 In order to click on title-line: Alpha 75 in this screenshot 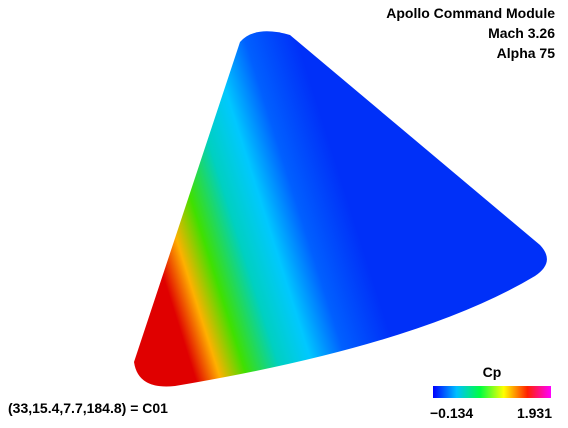, I will do `click(526, 53)`.